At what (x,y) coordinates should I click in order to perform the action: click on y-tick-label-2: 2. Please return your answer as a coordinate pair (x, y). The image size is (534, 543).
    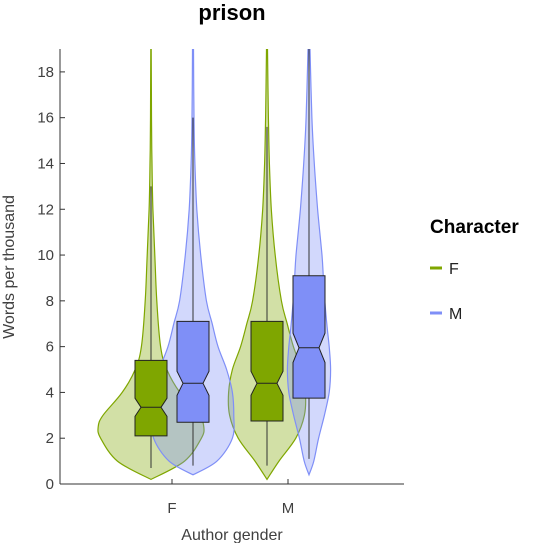
    Looking at the image, I should click on (50, 438).